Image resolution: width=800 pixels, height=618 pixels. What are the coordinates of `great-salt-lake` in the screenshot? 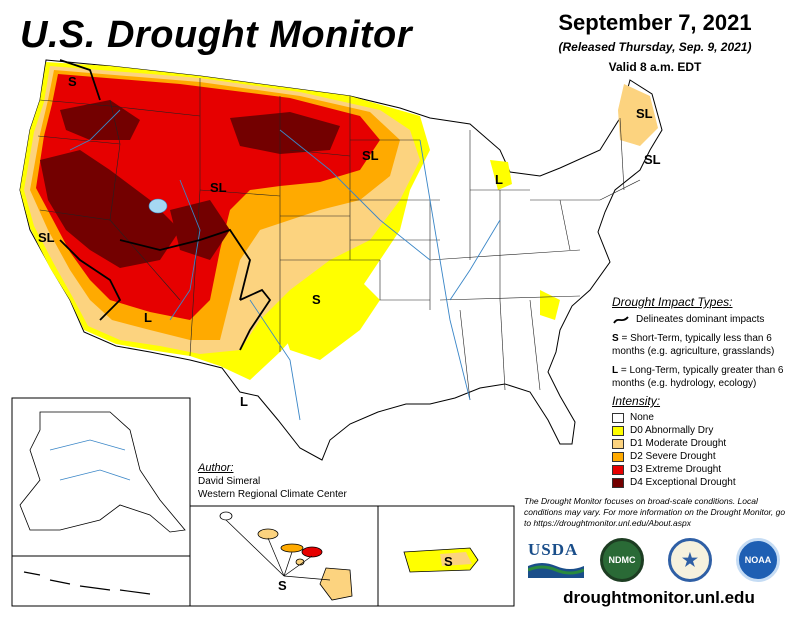 It's located at (158, 206).